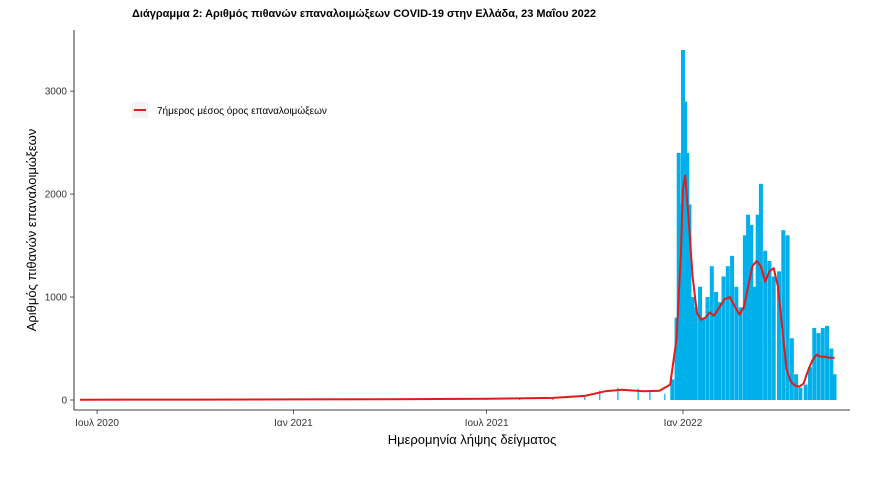 The width and height of the screenshot is (880, 492). I want to click on legend: 7ήμερος μέσος όρος επαναλοιμώξεων, so click(229, 110).